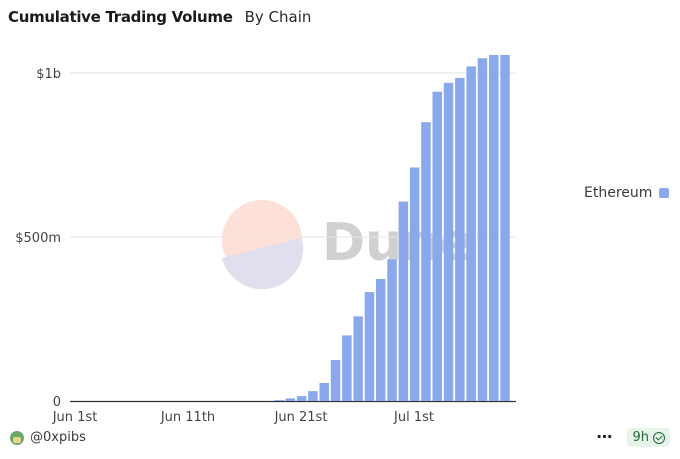 The image size is (680, 459). Describe the element at coordinates (17, 437) in the screenshot. I see `avatar` at that location.